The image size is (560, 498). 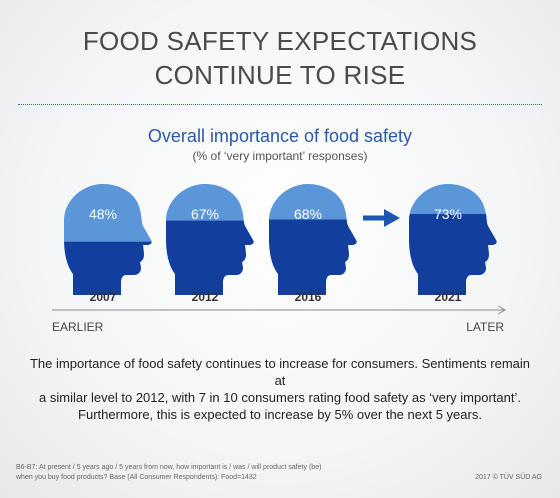 What do you see at coordinates (313, 239) in the screenshot?
I see `head-bar-2016: 68%` at bounding box center [313, 239].